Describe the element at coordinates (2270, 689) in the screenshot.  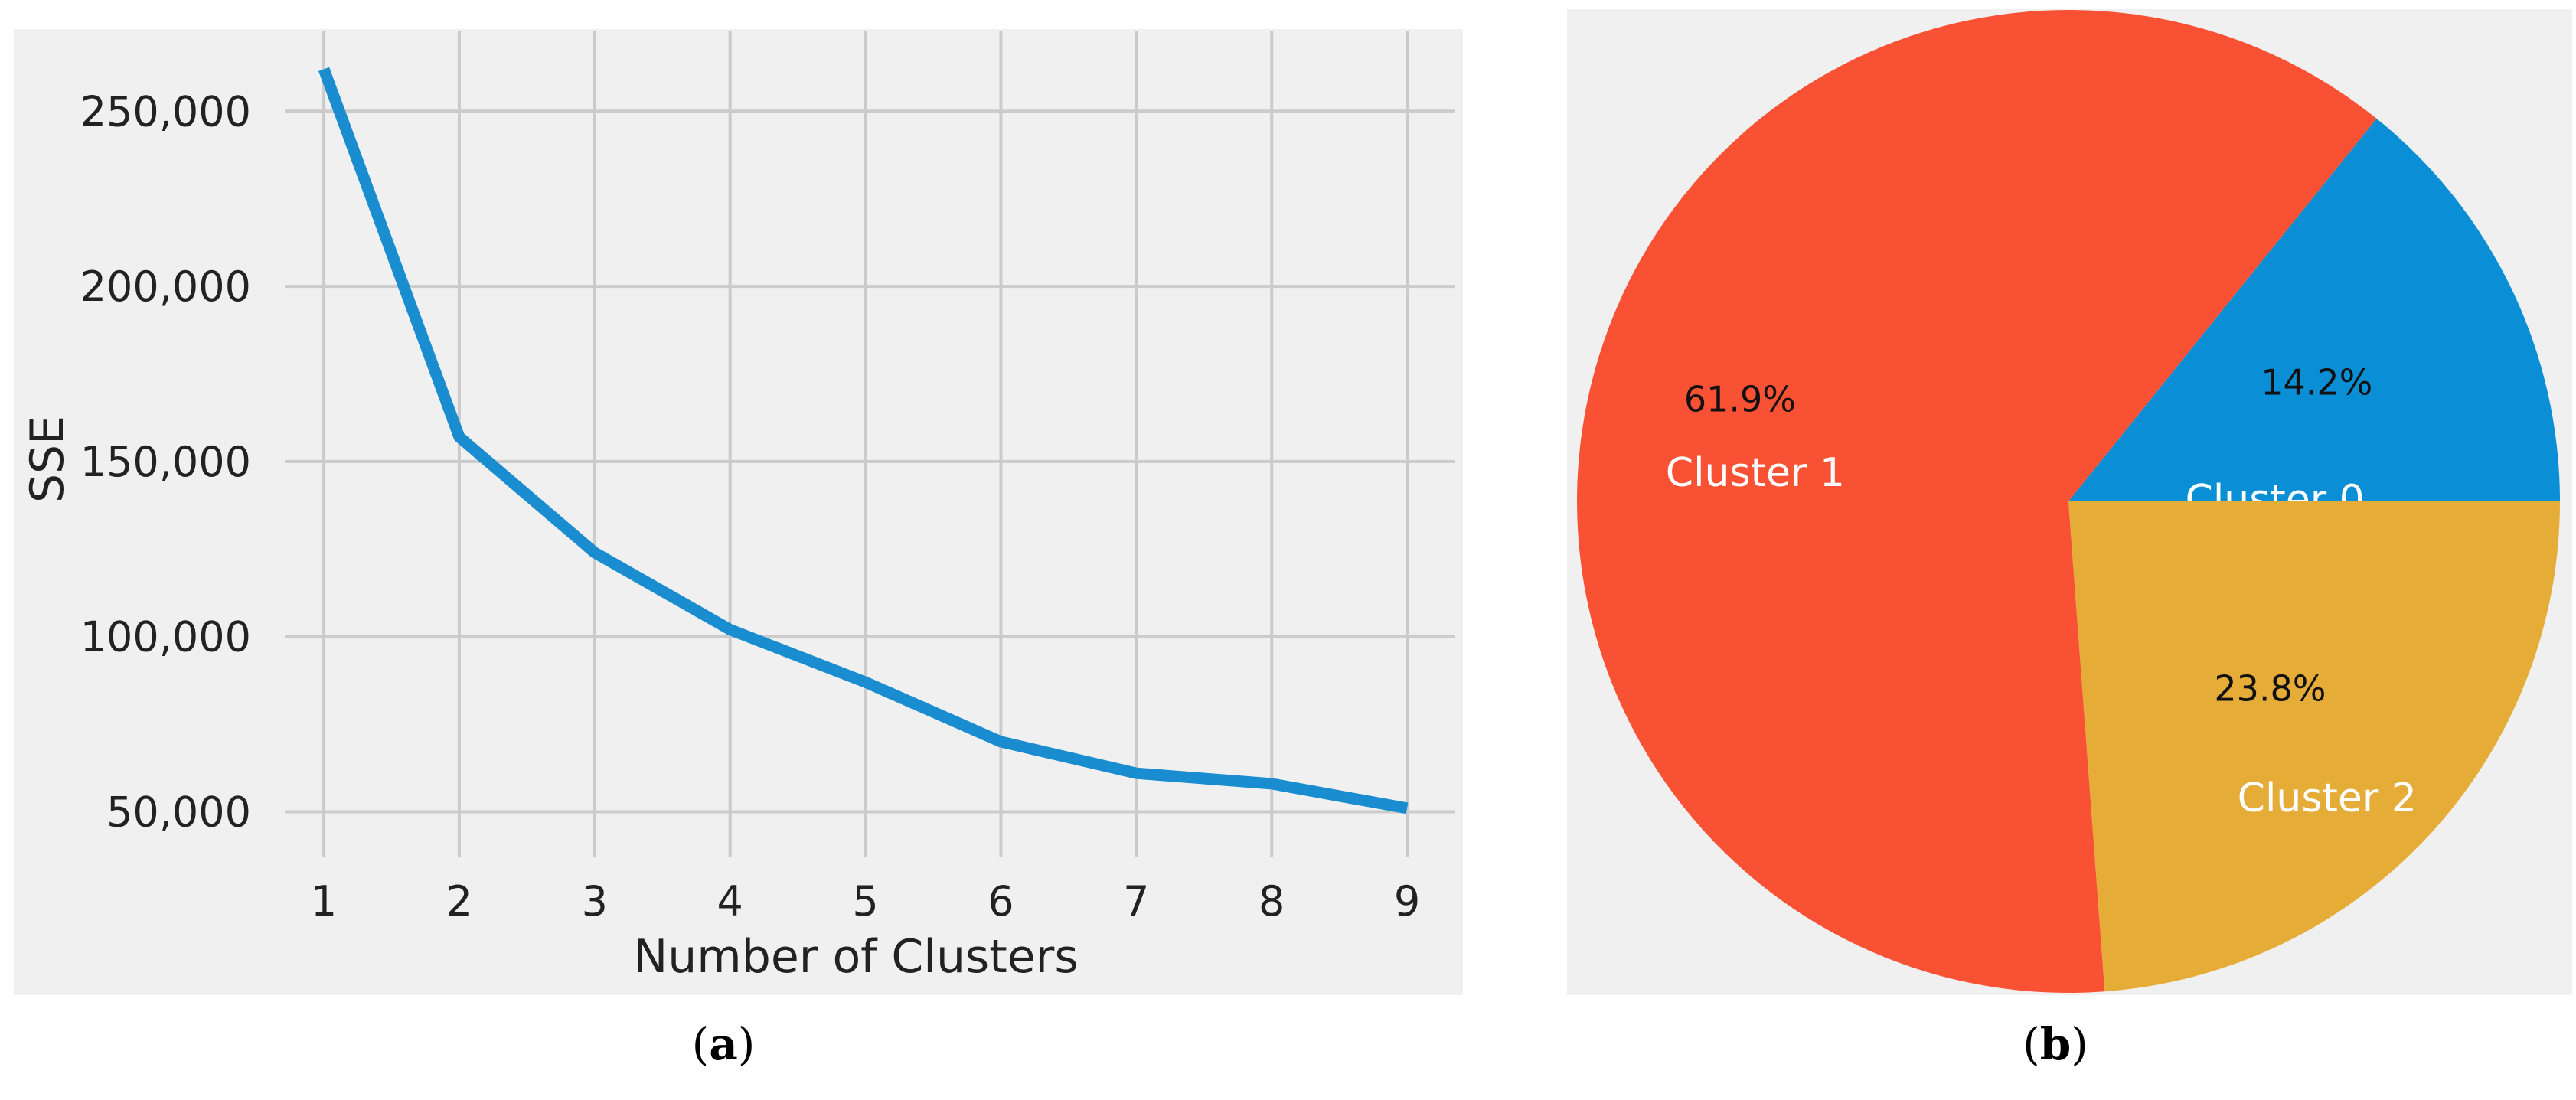
I see `pie-percent-label: 23.8%` at that location.